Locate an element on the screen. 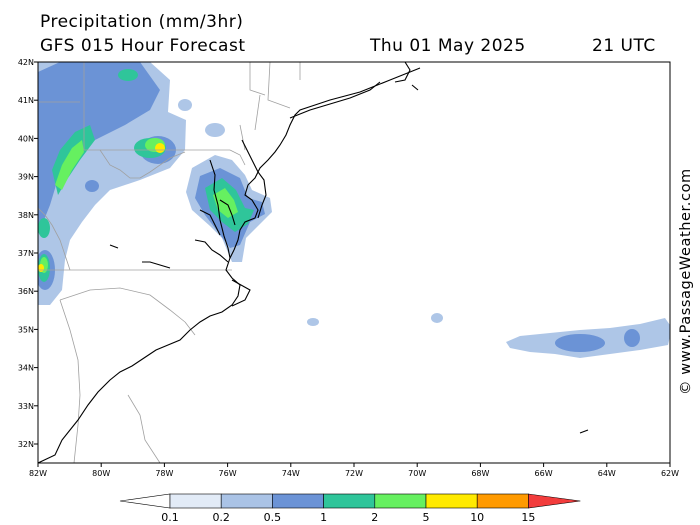  lat-label: 40N is located at coordinates (26, 138).